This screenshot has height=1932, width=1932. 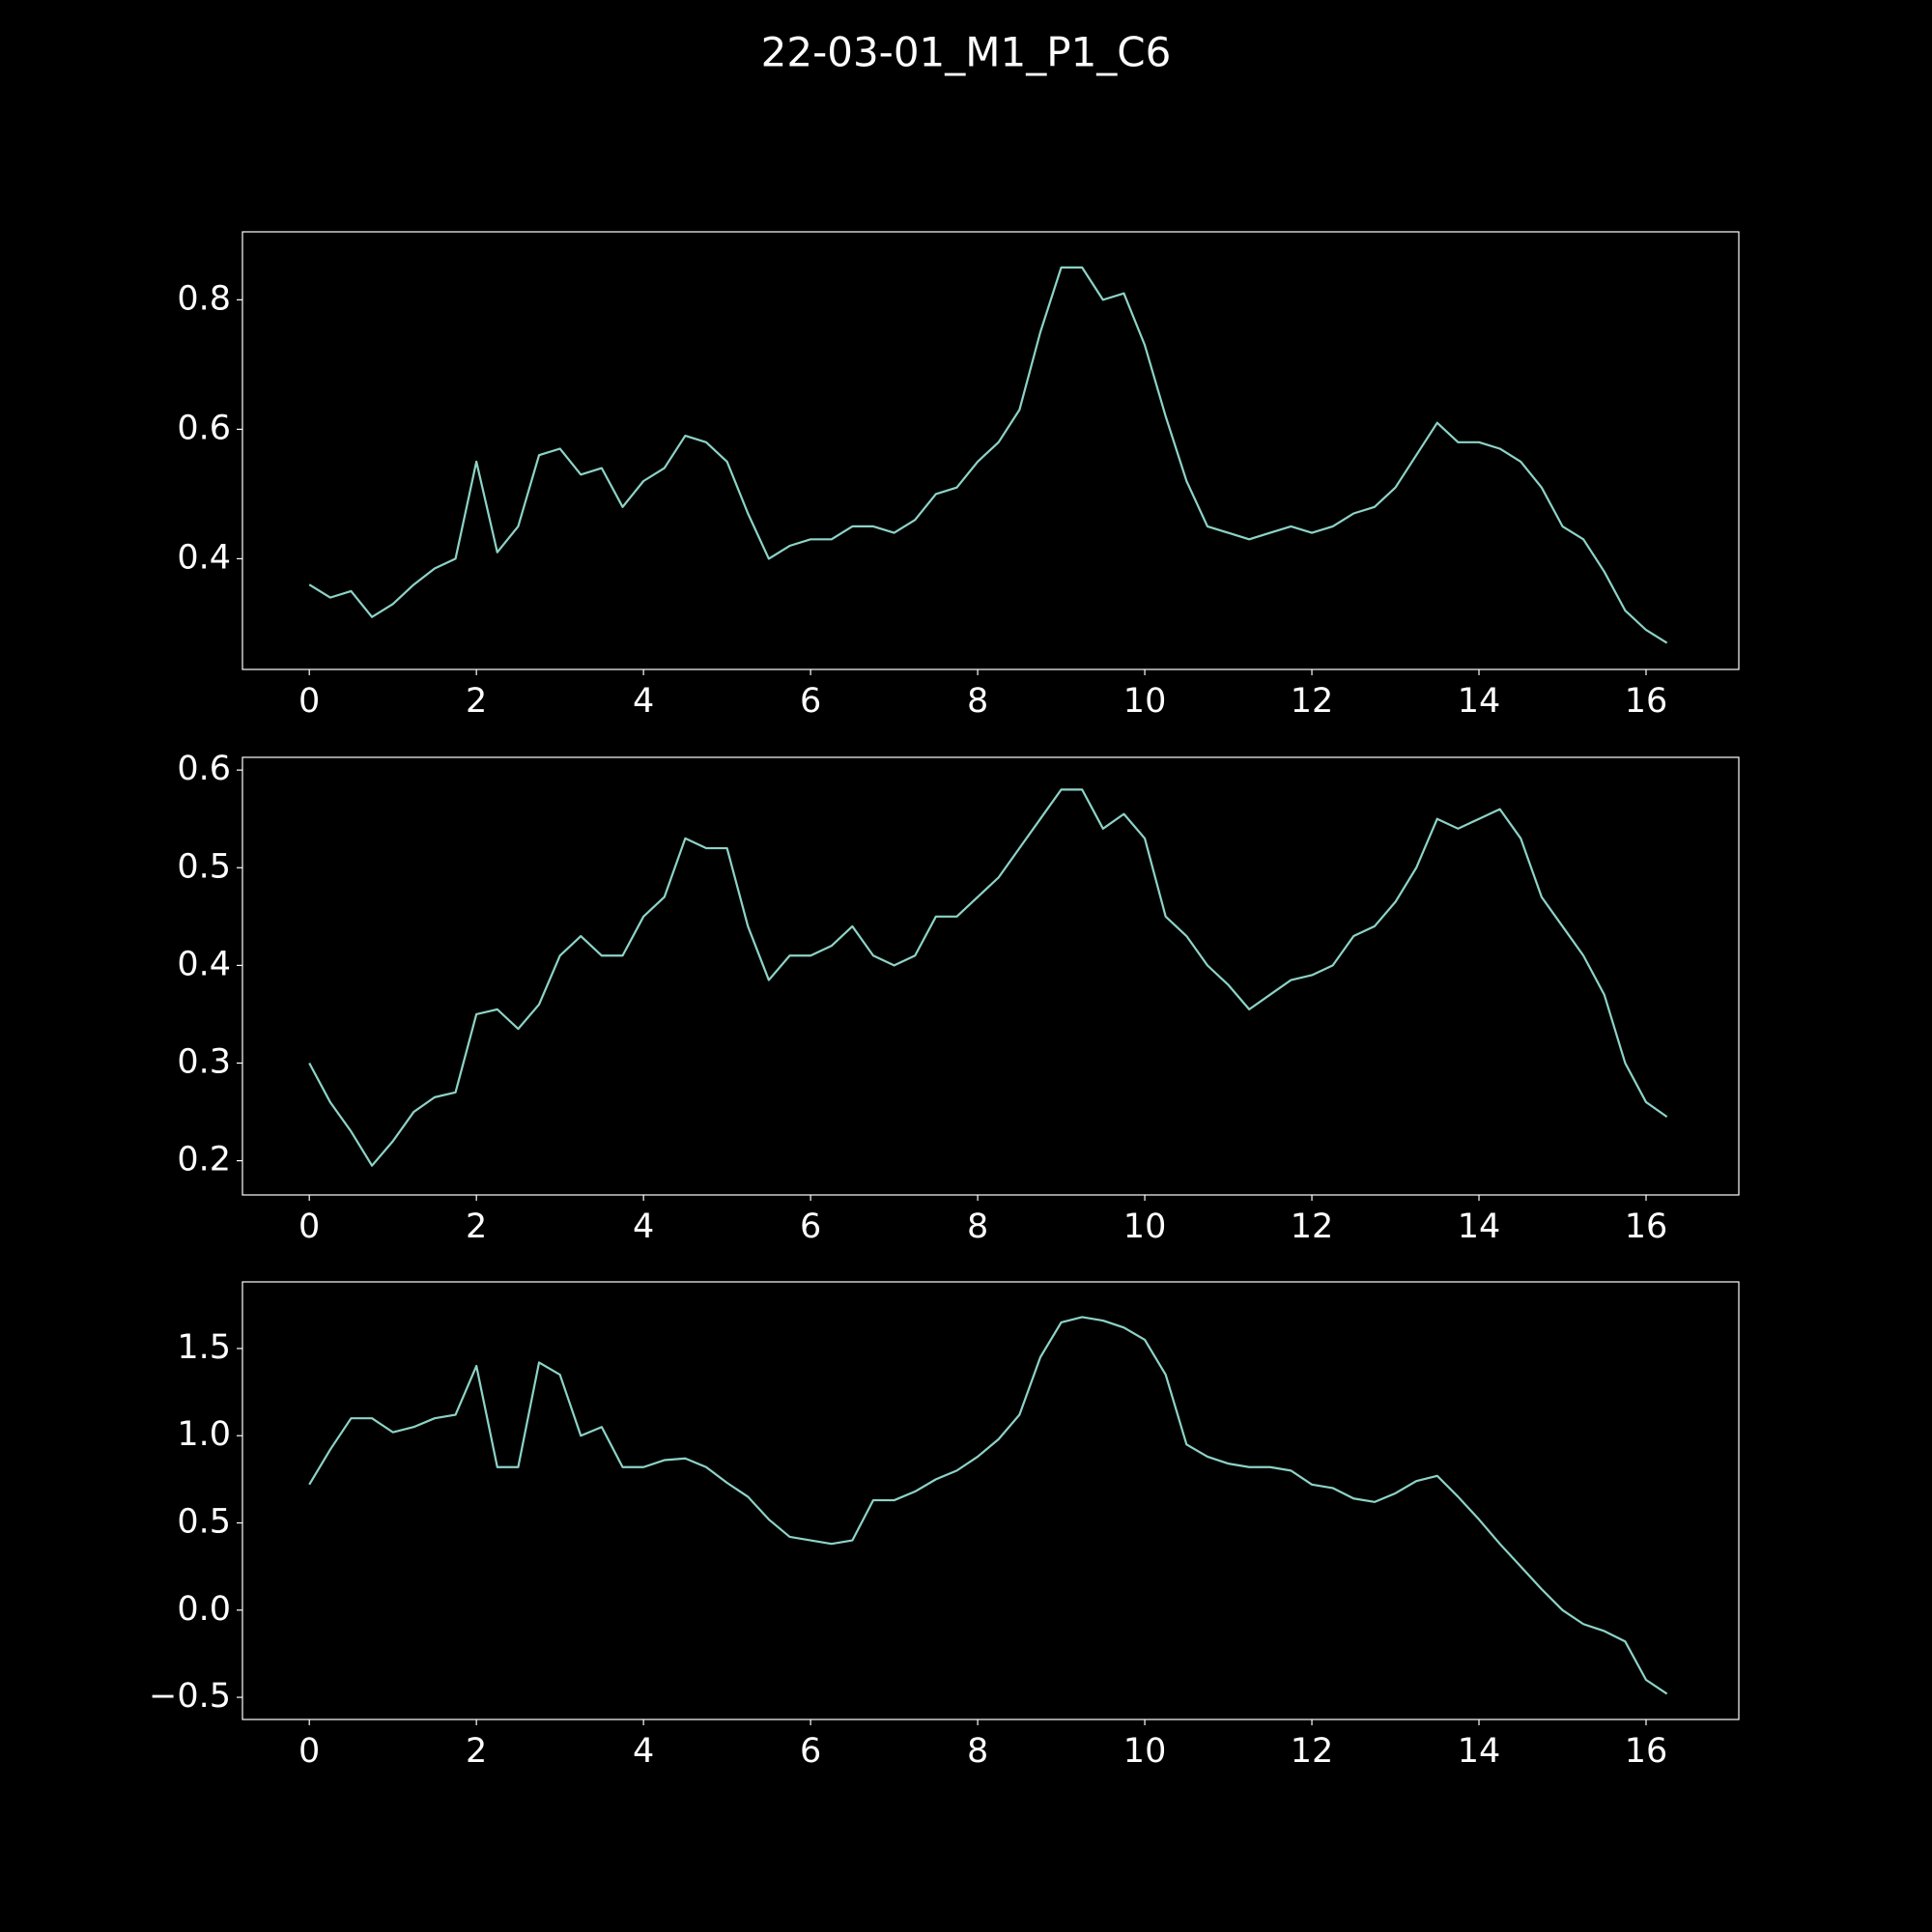 What do you see at coordinates (204, 1609) in the screenshot?
I see `y-tick-label: 0.0` at bounding box center [204, 1609].